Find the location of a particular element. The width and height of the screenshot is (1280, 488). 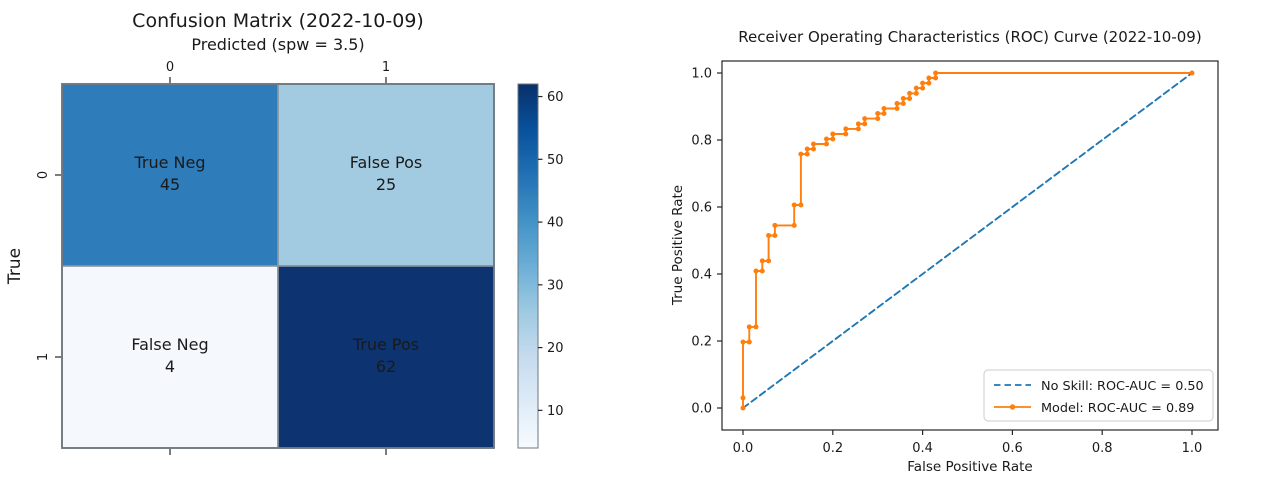

matrix-cell: False Neg 4 is located at coordinates (170, 357).